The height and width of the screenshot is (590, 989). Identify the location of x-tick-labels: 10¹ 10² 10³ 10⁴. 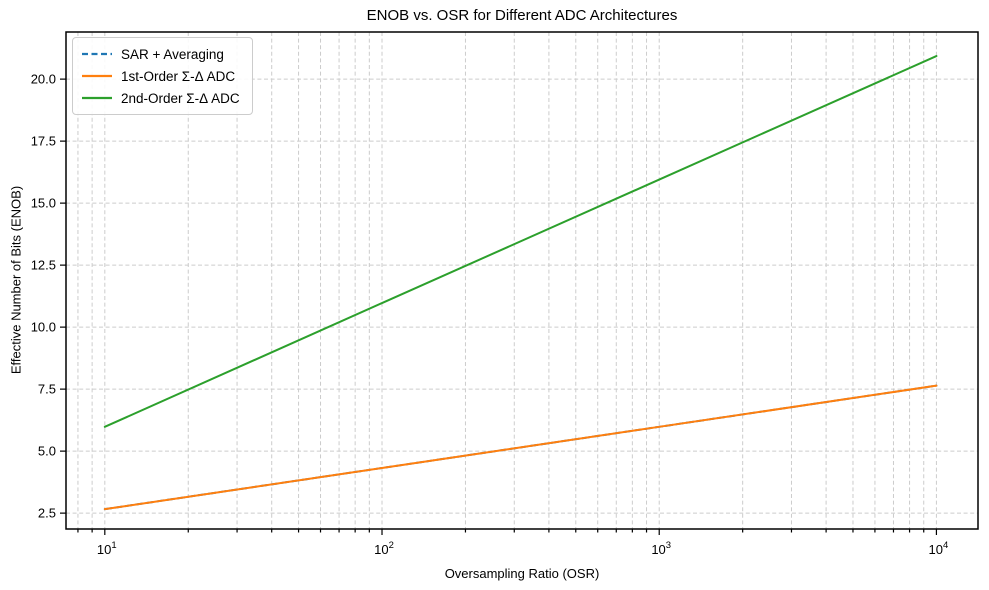
(522, 548).